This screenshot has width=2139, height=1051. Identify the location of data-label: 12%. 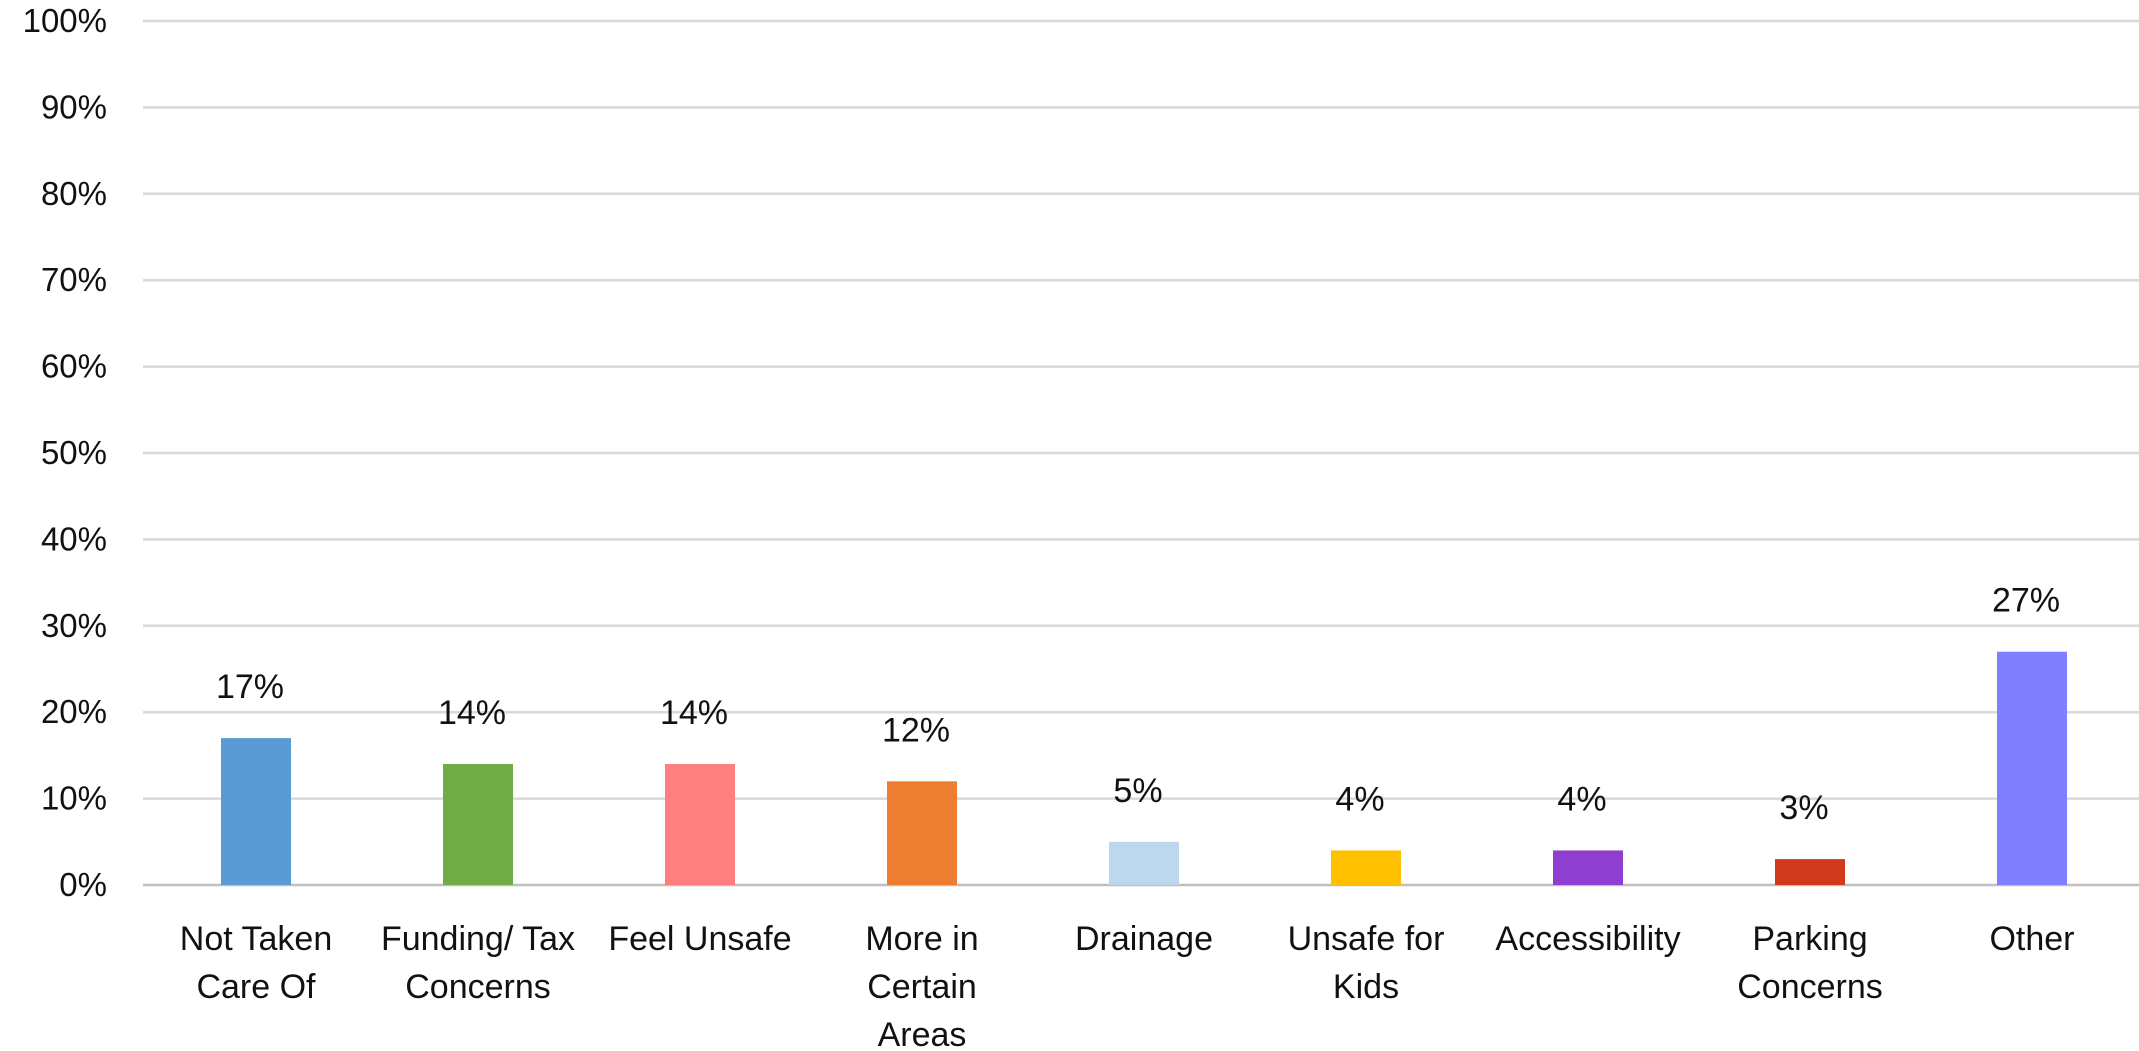
(916, 730).